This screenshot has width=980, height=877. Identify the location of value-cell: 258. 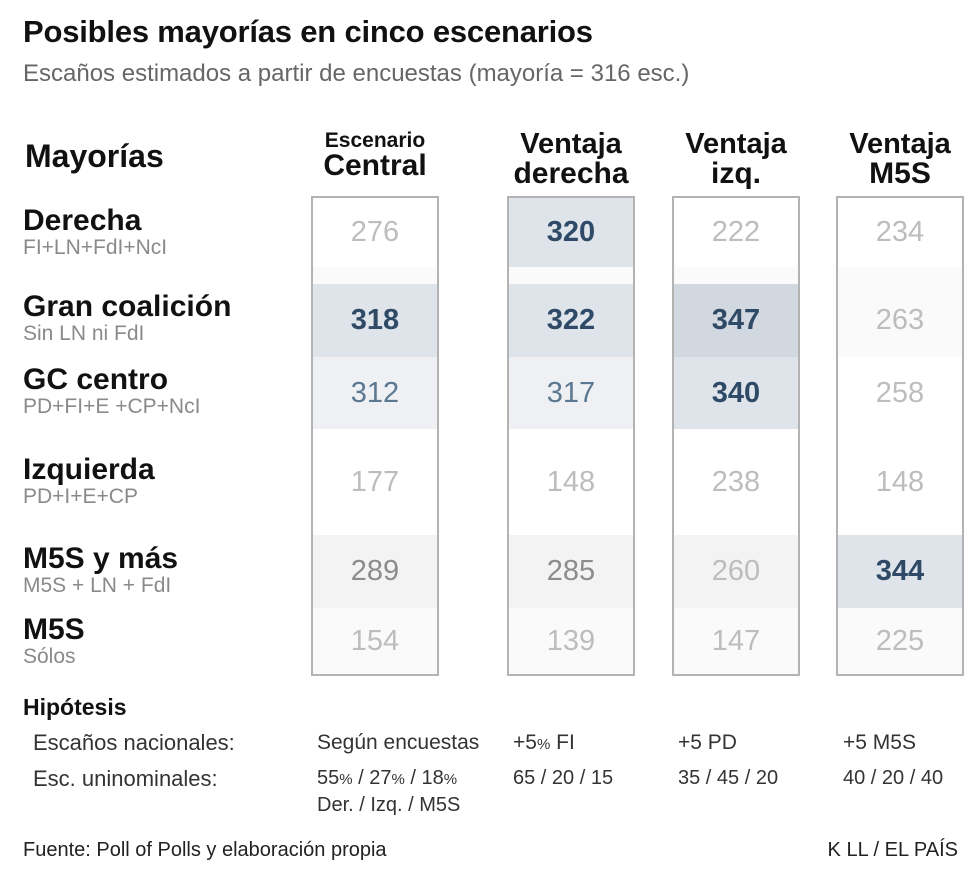
(900, 393).